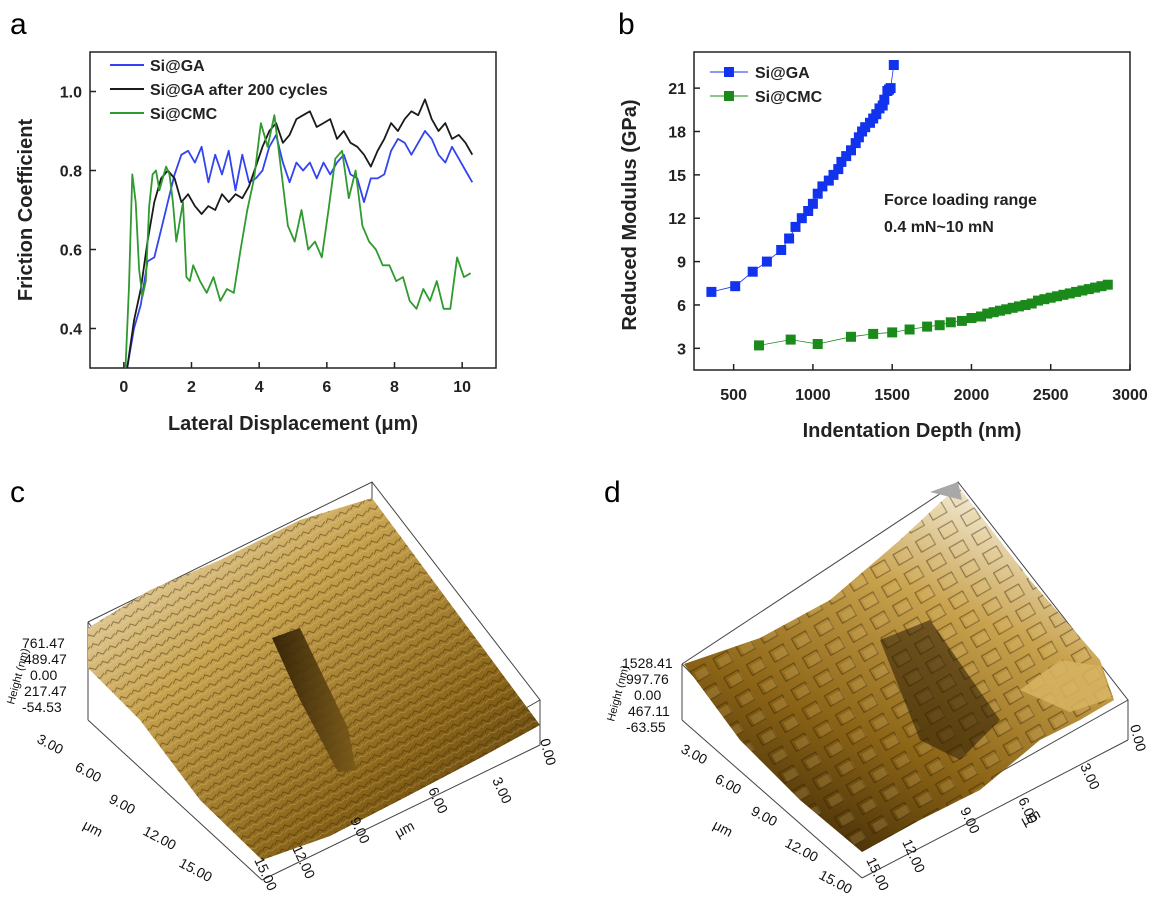  Describe the element at coordinates (729, 96) in the screenshot. I see `legend-marker-si-cmc` at that location.